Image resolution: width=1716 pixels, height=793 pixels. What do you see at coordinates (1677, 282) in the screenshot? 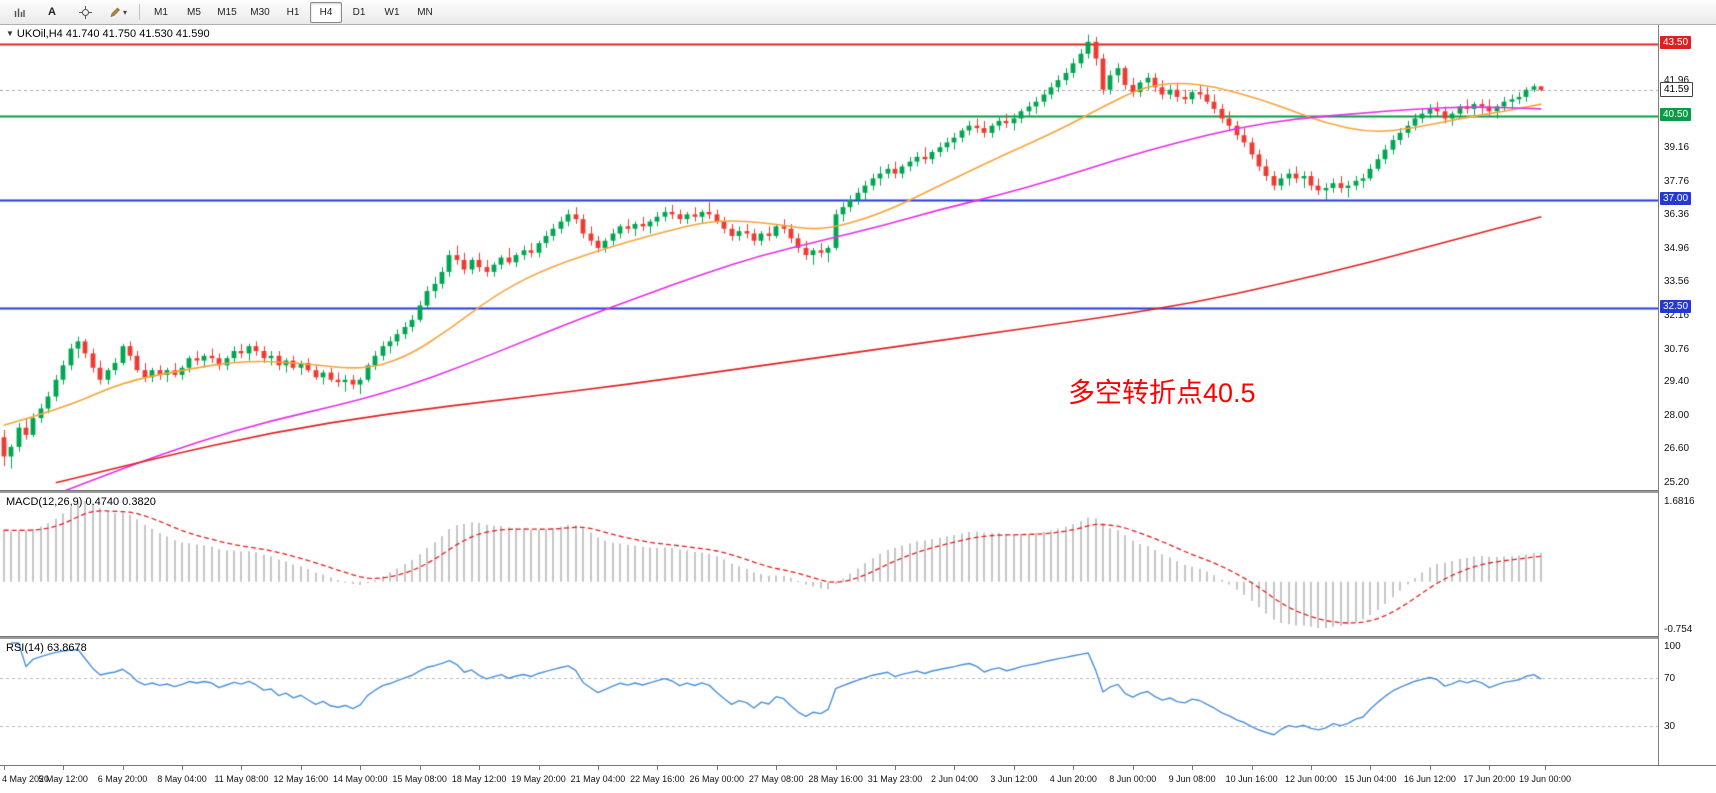
I see `price-tick-label: 33.56` at bounding box center [1677, 282].